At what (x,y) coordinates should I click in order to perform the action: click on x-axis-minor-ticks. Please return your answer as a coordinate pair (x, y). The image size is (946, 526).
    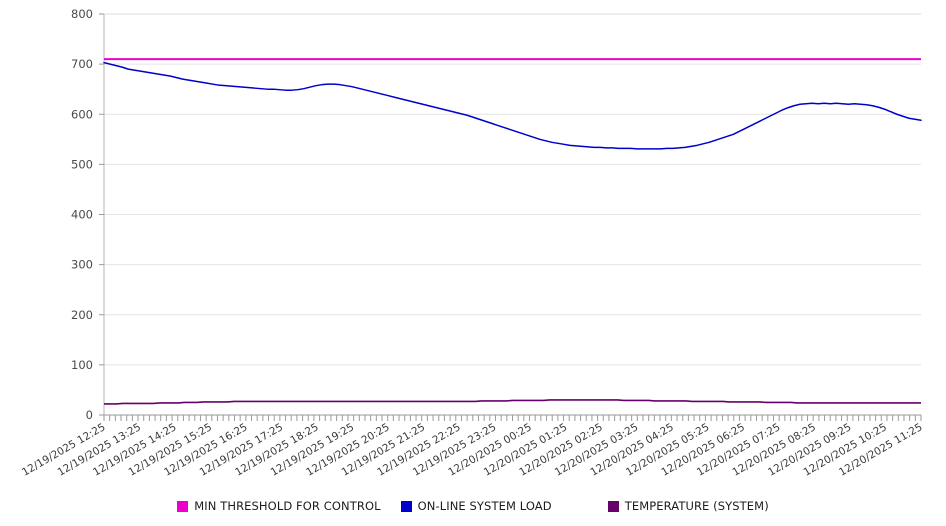
    Looking at the image, I should click on (512, 418).